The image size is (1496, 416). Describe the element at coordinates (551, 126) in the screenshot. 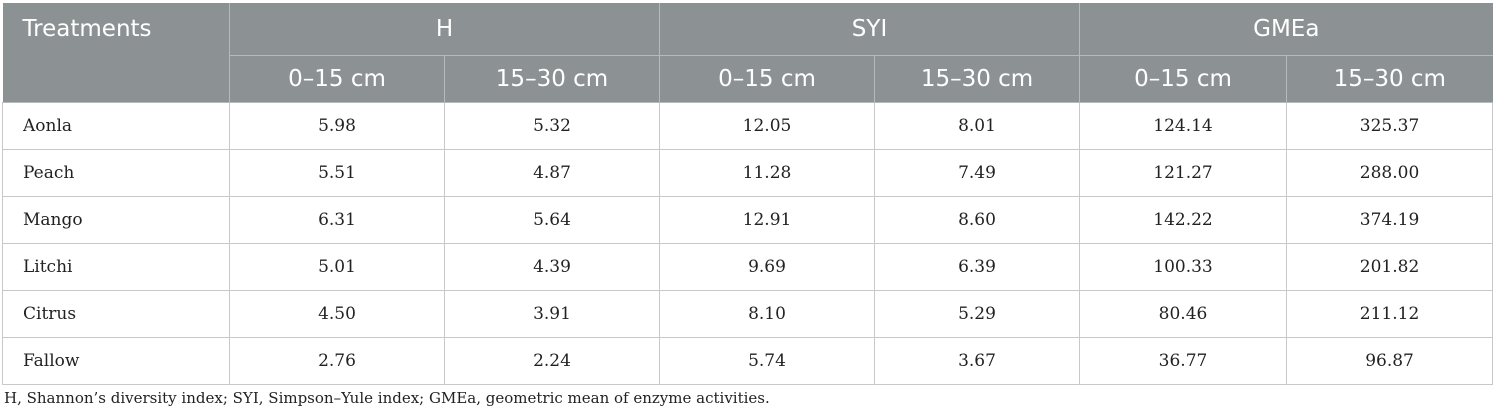

I see `table-cell: 5.32` at that location.